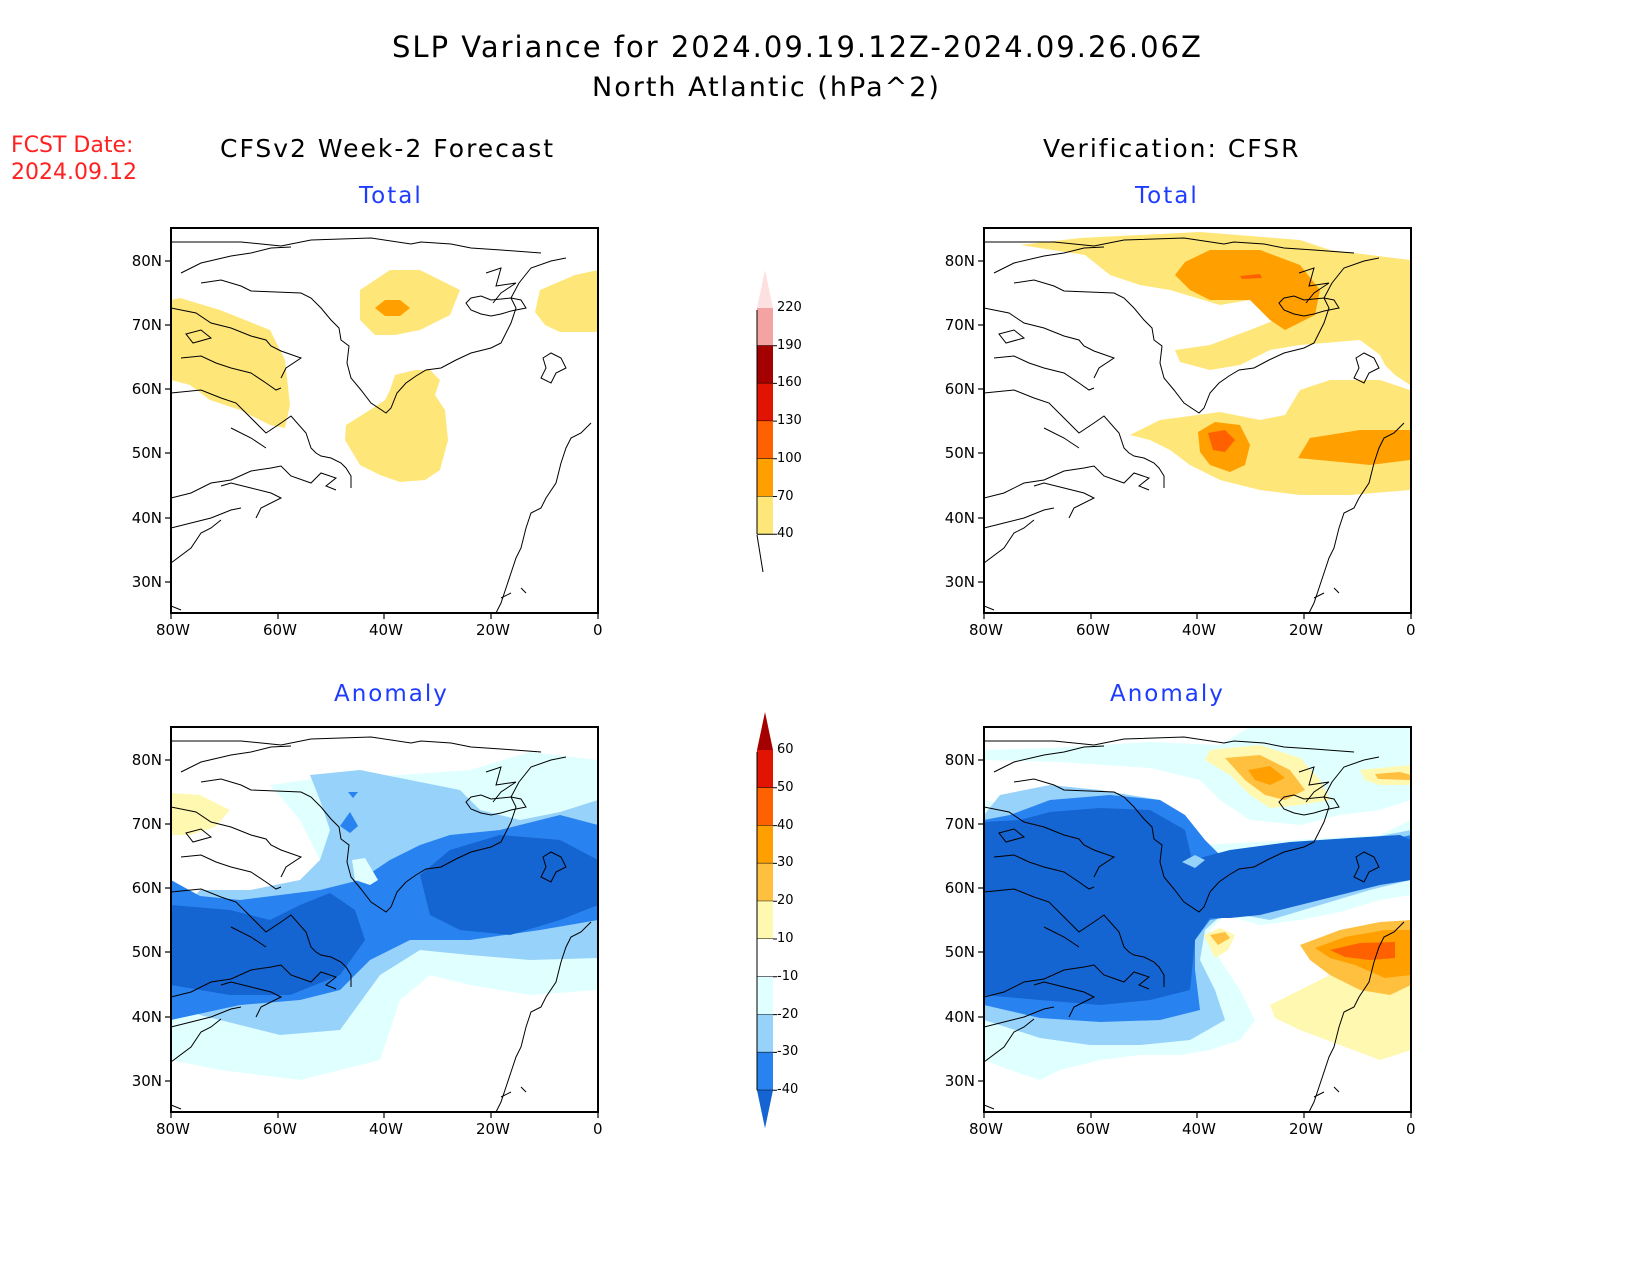 This screenshot has width=1650, height=1275. Describe the element at coordinates (785, 901) in the screenshot. I see `colorbar-label: 20` at that location.